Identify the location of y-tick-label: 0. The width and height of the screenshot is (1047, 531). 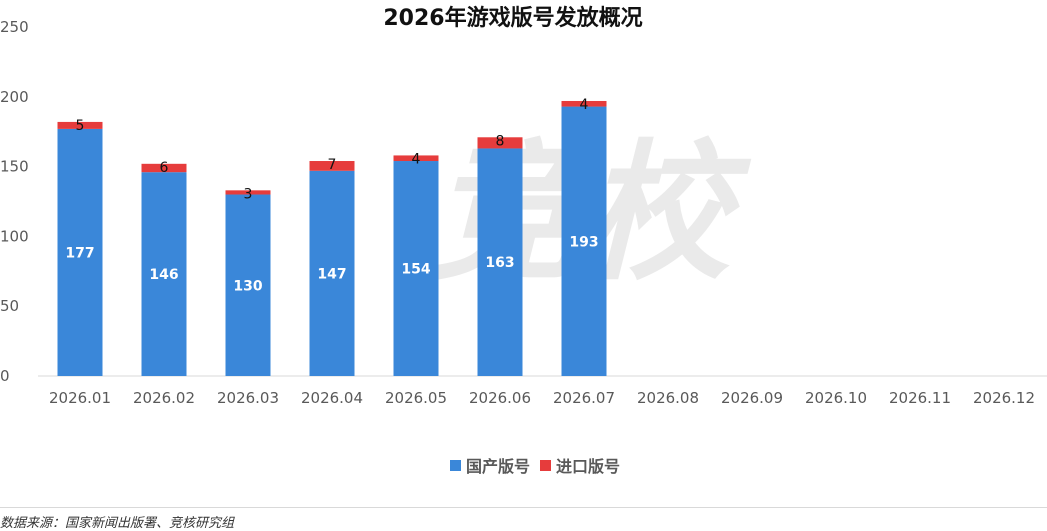
(5, 376).